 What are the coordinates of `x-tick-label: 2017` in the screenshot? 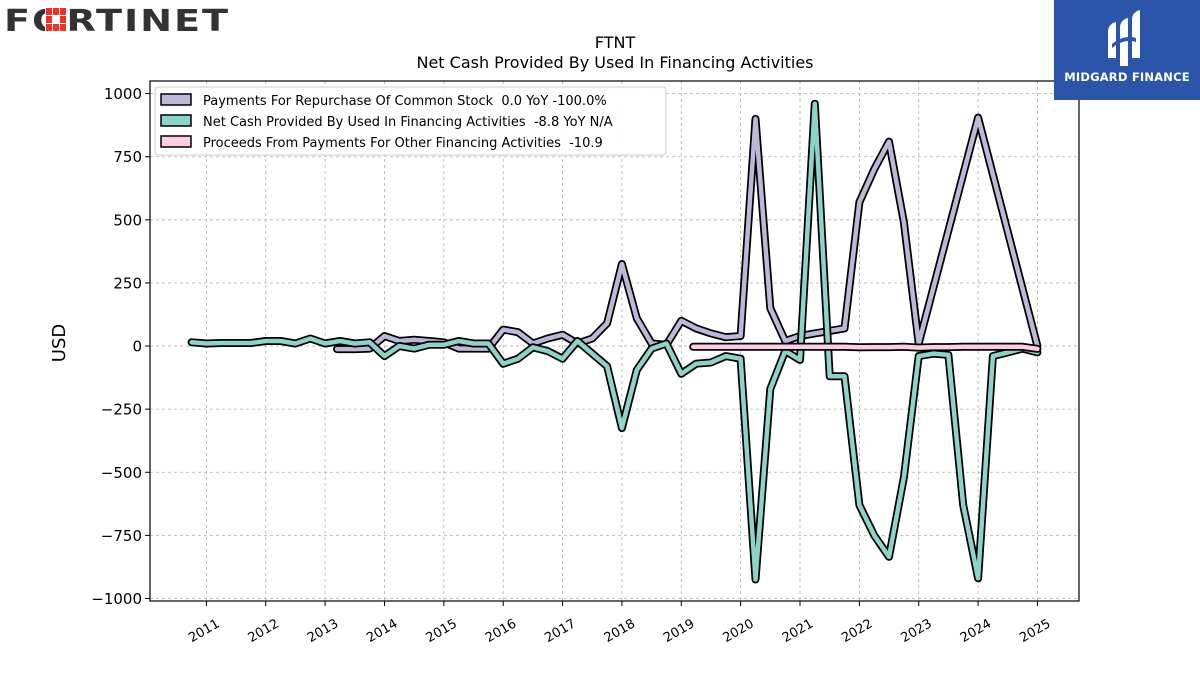 It's located at (560, 631).